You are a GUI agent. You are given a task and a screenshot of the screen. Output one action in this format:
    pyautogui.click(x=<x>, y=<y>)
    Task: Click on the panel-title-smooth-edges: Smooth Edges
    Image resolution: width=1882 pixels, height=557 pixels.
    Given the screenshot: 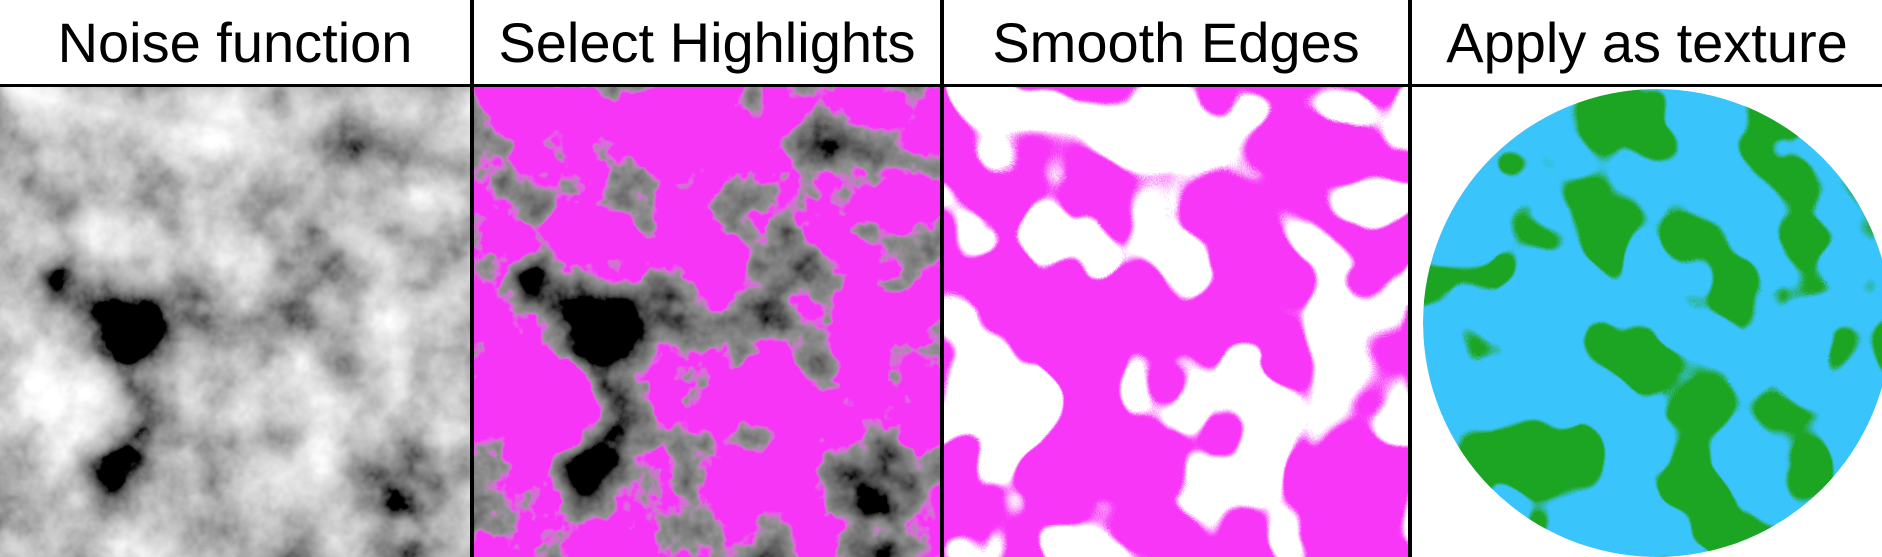 What is the action you would take?
    pyautogui.click(x=1176, y=42)
    